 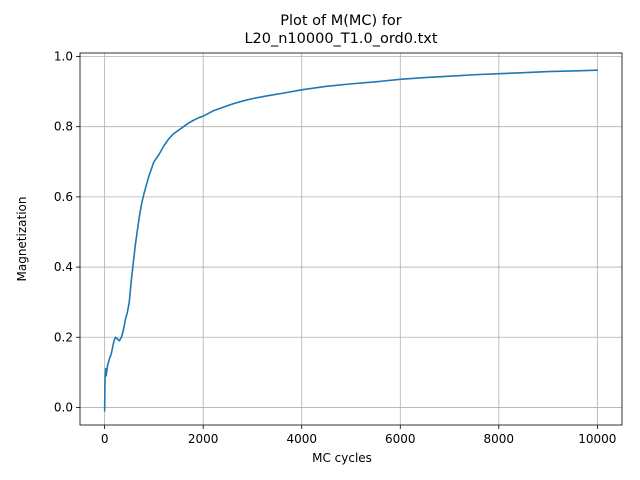 I want to click on x-tick-label: 0, so click(x=105, y=439).